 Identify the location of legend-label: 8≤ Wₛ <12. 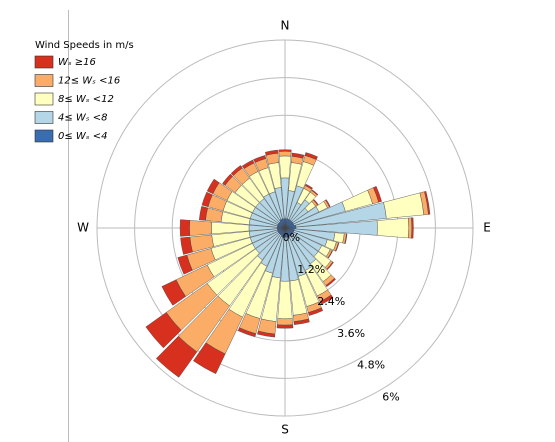
(86, 99).